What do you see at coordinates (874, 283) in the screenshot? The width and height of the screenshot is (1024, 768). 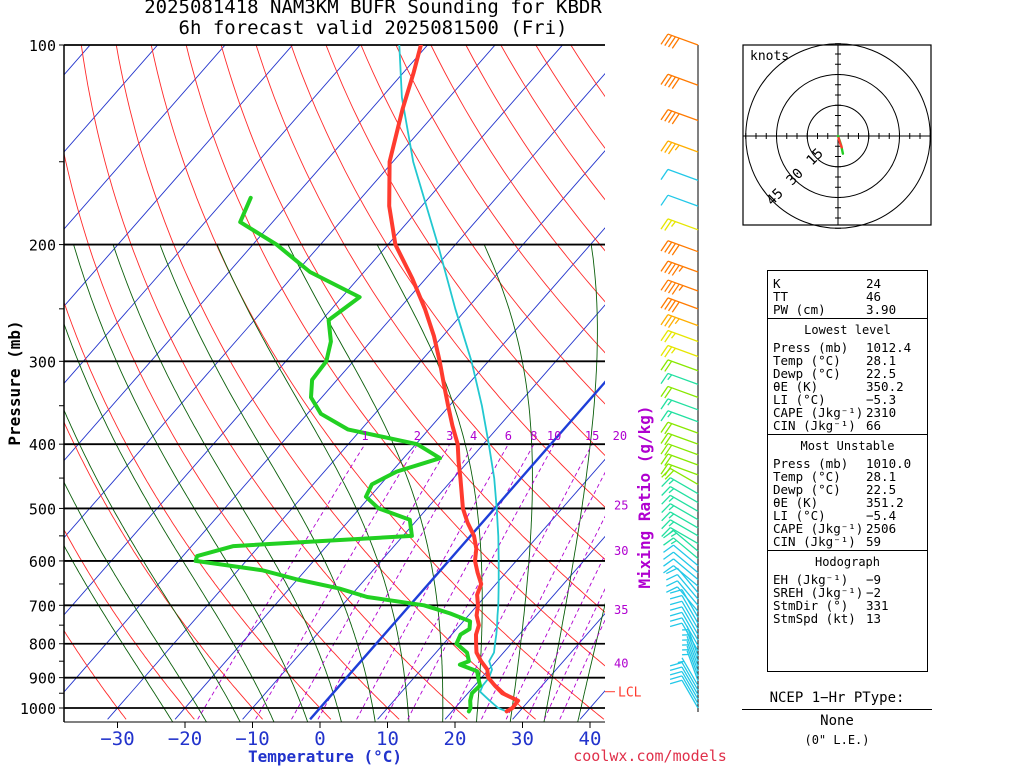 I see `index-value: 24` at bounding box center [874, 283].